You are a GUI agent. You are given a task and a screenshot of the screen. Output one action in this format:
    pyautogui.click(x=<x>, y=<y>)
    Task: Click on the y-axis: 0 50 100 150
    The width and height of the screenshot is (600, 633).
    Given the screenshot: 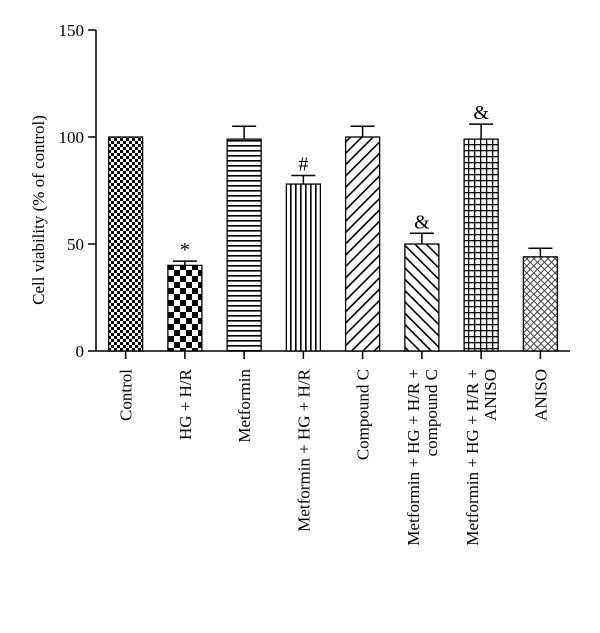 What is the action you would take?
    pyautogui.click(x=78, y=191)
    